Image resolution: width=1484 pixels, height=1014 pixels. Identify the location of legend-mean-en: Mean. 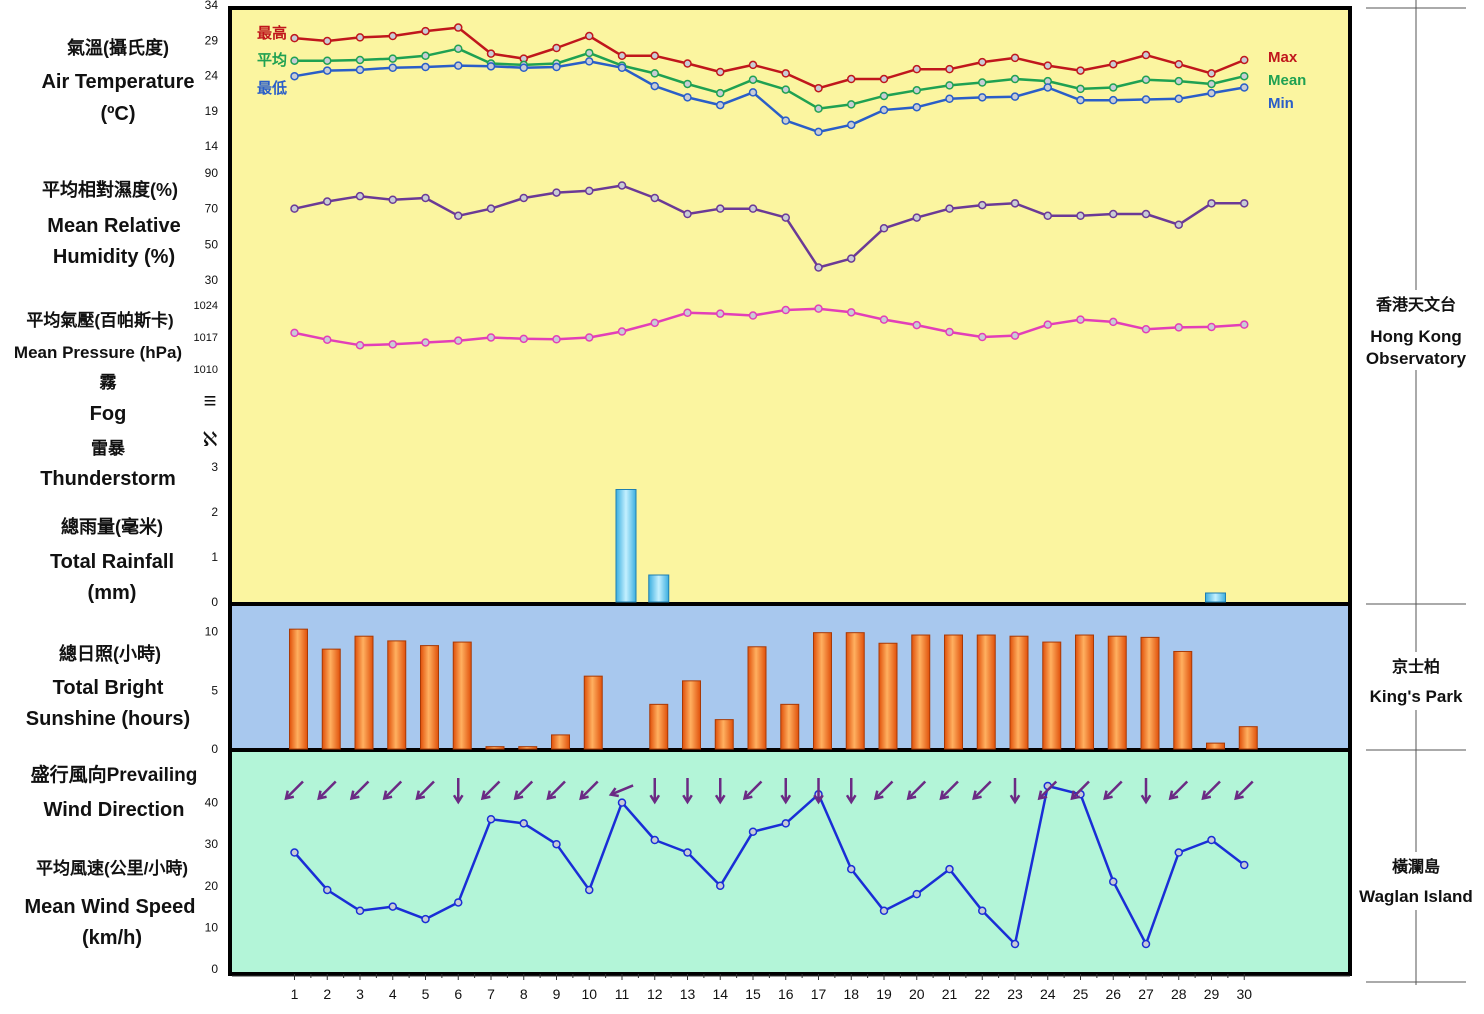
(1287, 80).